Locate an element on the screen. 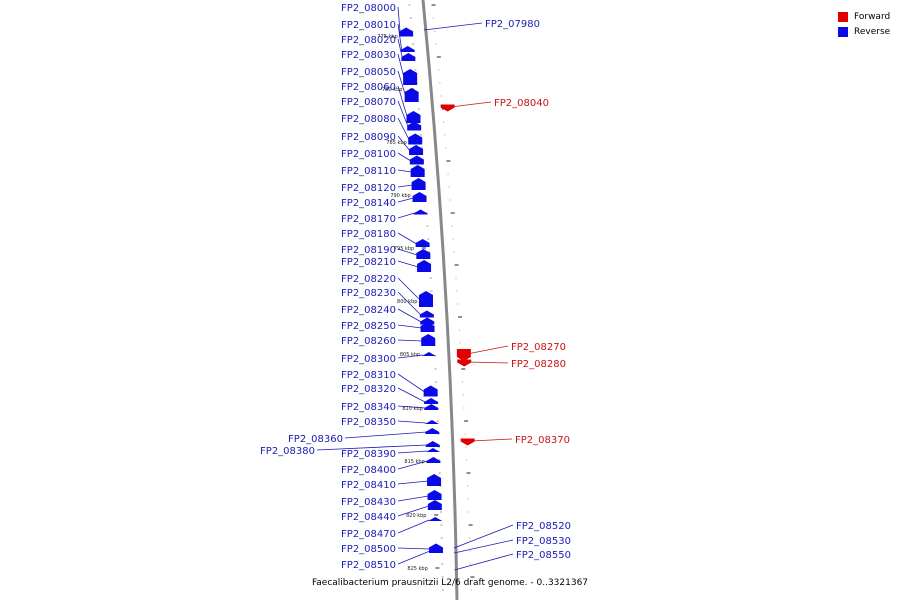  gene-label-fp2-08180: FP2_08180 is located at coordinates (368, 234).